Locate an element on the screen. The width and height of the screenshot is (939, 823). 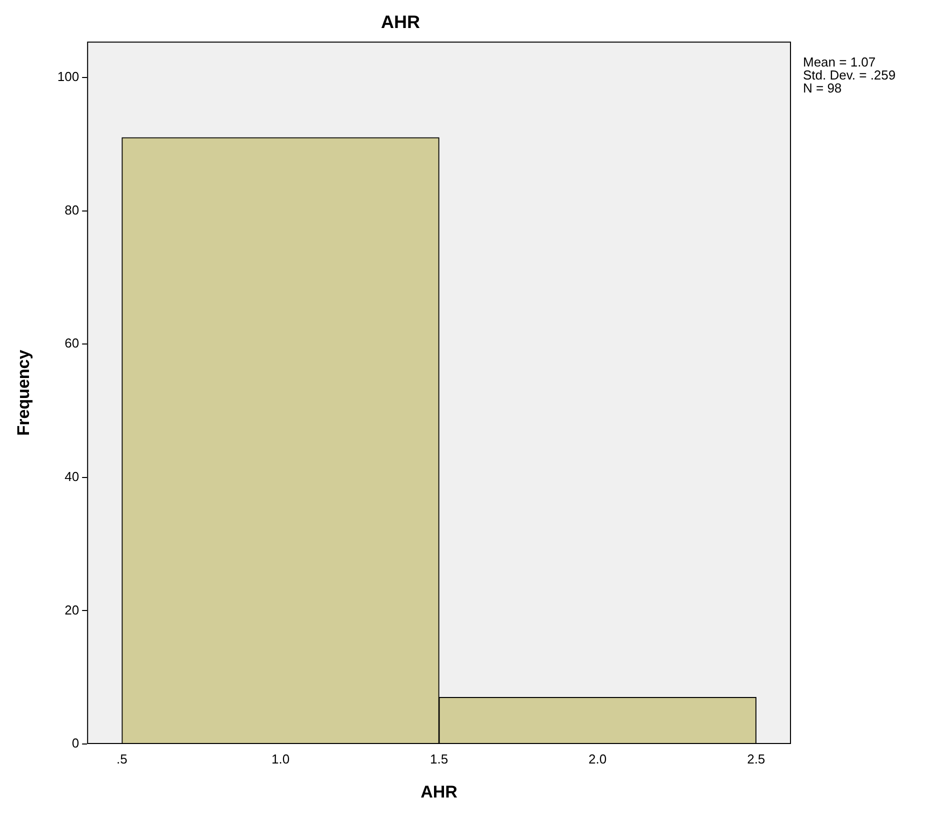
x-tick-label: 1.5 is located at coordinates (439, 758).